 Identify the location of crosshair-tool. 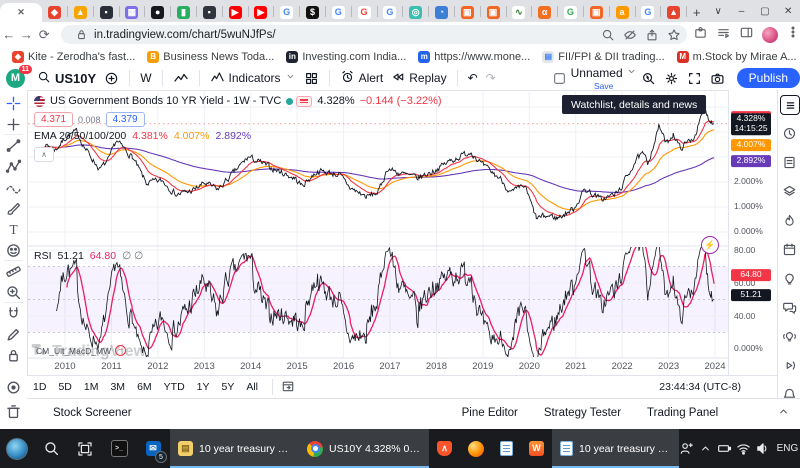
(13, 103).